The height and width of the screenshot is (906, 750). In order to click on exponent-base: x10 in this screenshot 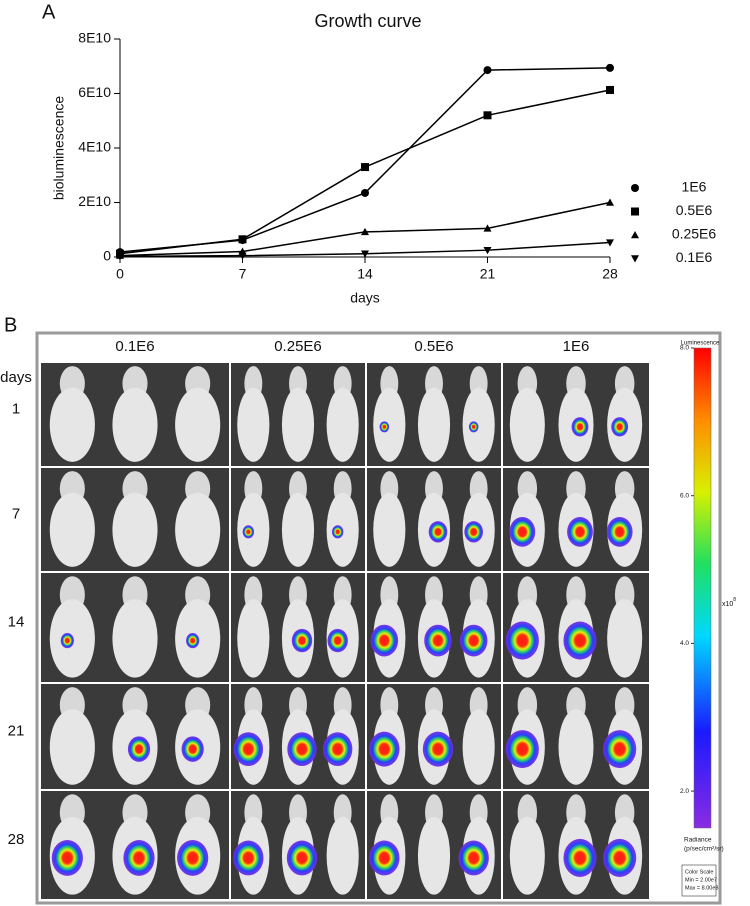, I will do `click(727, 604)`.